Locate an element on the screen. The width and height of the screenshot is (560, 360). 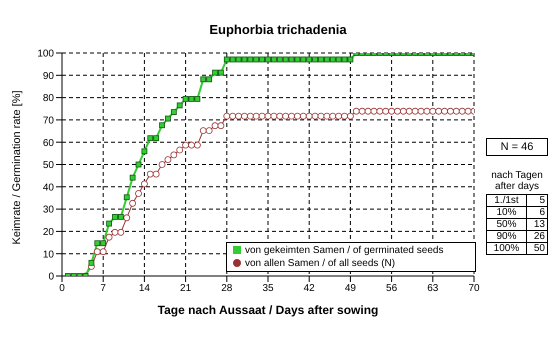
text: 10% is located at coordinates (506, 212).